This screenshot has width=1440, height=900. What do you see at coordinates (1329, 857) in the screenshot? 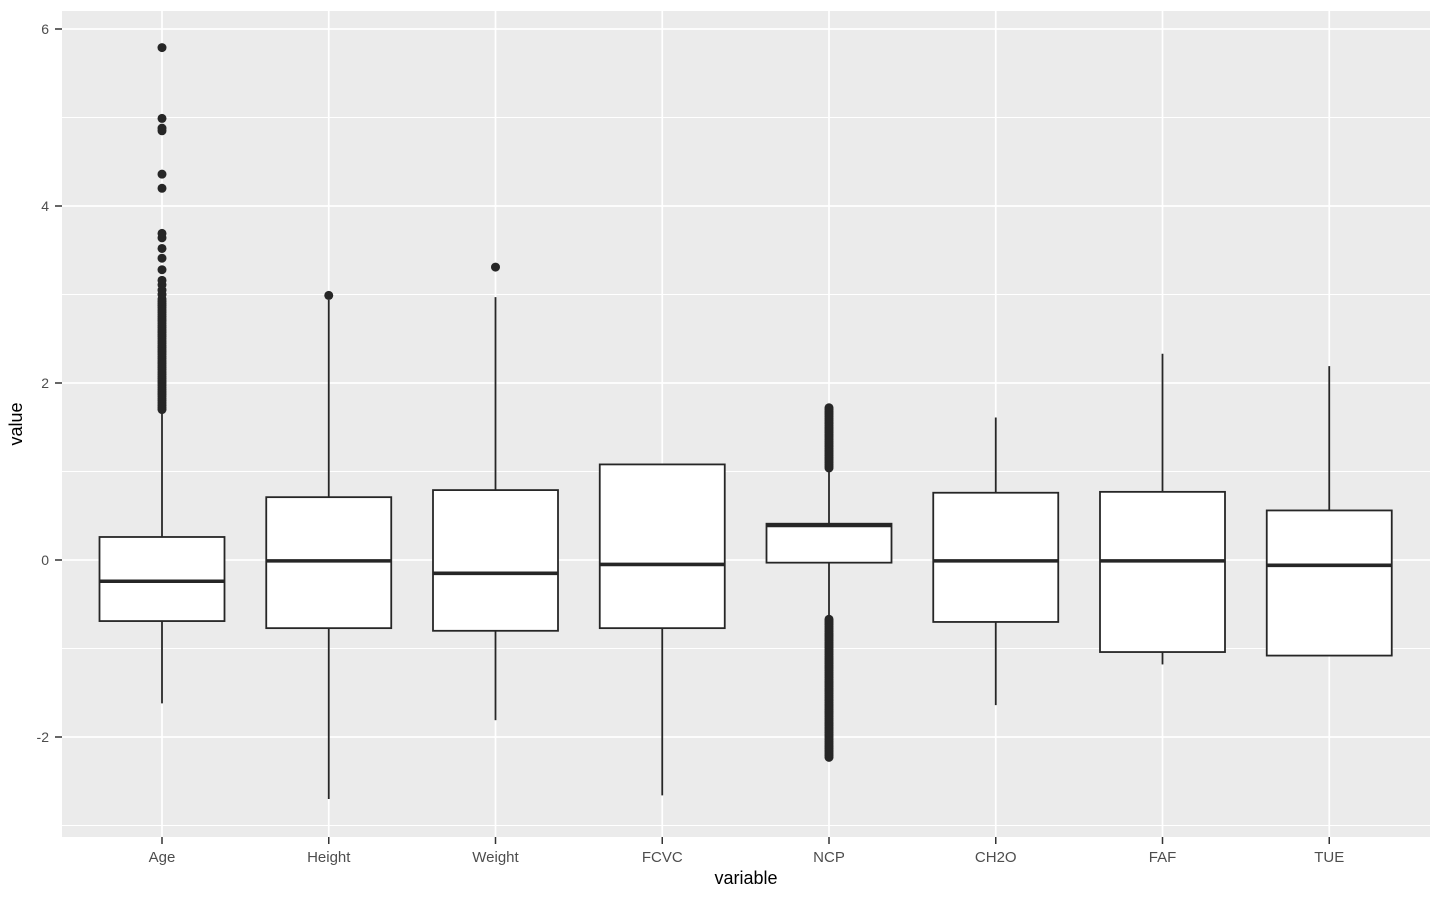
I see `x-tick-label: TUE` at bounding box center [1329, 857].